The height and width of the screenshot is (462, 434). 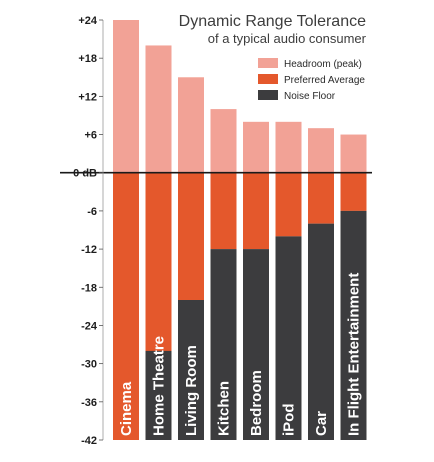 I want to click on y-tick-label: -36, so click(x=89, y=403).